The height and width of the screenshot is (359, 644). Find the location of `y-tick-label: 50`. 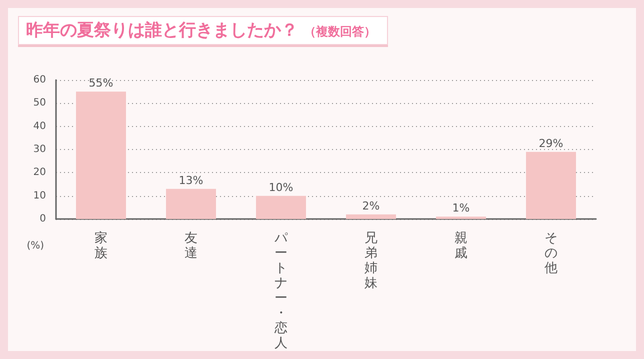

y-tick-label: 50 is located at coordinates (39, 103).